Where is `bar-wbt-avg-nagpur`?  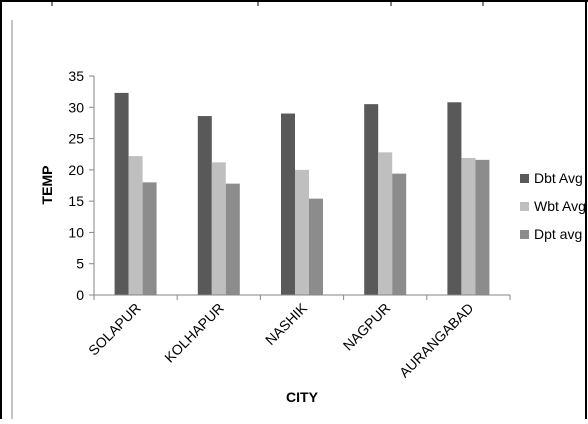
bar-wbt-avg-nagpur is located at coordinates (385, 223).